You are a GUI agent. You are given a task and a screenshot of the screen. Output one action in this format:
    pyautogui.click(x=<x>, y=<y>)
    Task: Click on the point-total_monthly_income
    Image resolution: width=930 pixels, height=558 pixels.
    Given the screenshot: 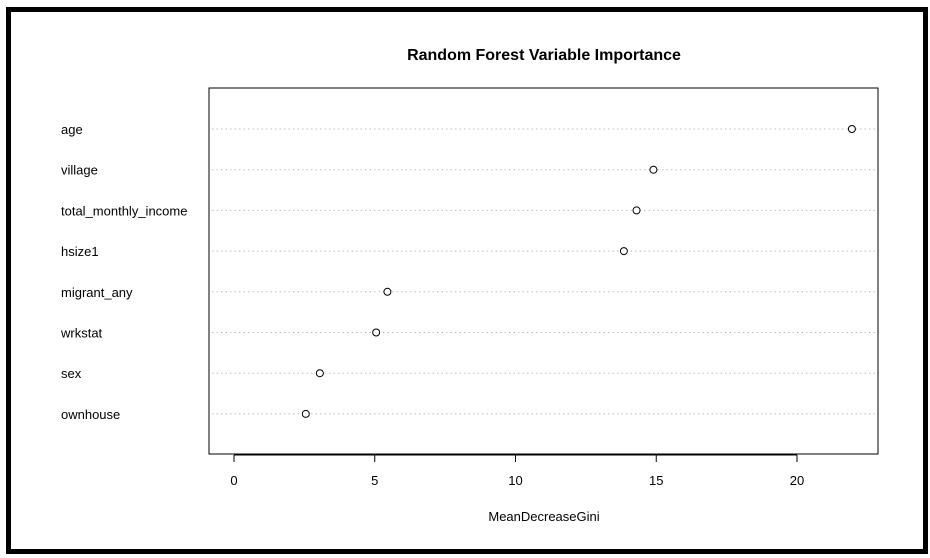 What is the action you would take?
    pyautogui.click(x=636, y=210)
    